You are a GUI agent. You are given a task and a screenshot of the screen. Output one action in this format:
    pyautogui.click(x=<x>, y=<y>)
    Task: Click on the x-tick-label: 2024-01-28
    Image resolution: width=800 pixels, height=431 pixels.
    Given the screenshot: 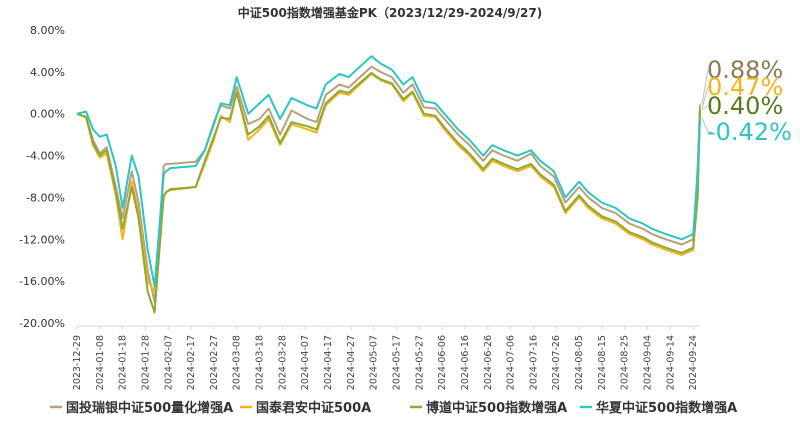 What is the action you would take?
    pyautogui.click(x=145, y=362)
    